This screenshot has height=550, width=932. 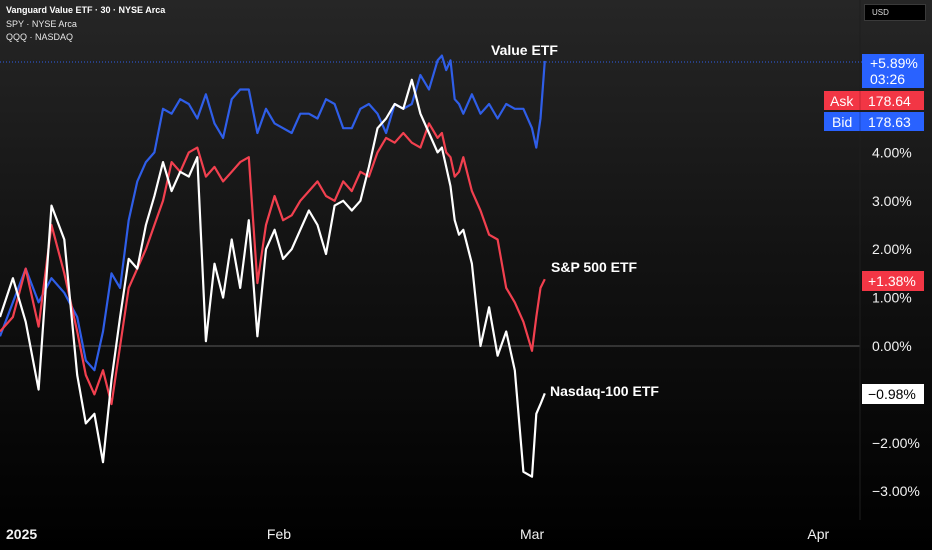 I want to click on sp500-change-text: +1.38%, so click(x=892, y=281).